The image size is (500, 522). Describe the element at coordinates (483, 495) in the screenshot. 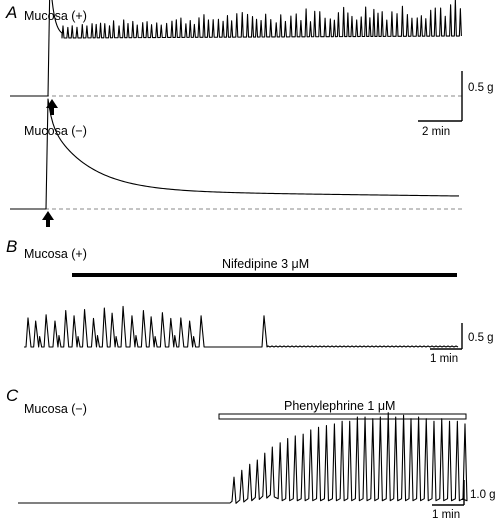

I see `scale-label-amplitude-c: 1.0 g` at that location.